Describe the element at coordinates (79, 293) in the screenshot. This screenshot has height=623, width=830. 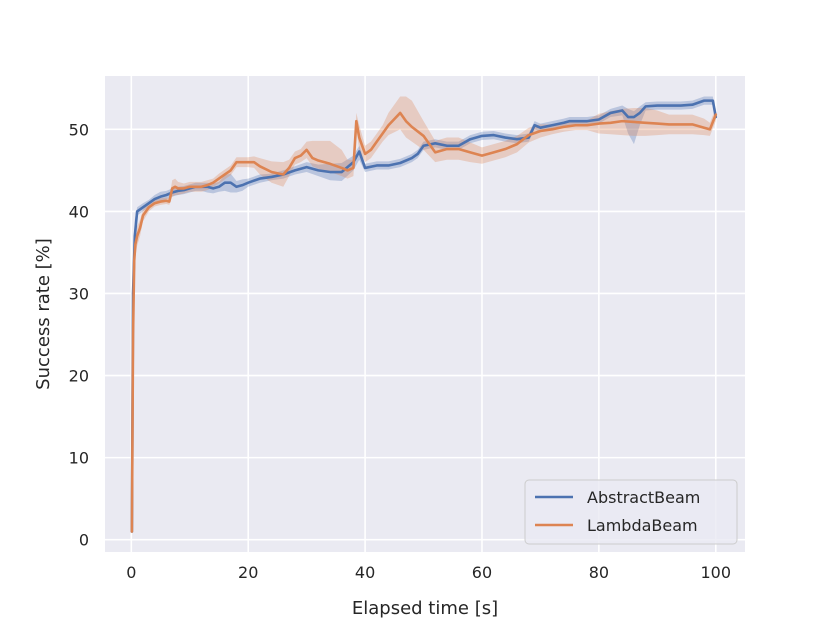
I see `y-tick-label: 30` at that location.